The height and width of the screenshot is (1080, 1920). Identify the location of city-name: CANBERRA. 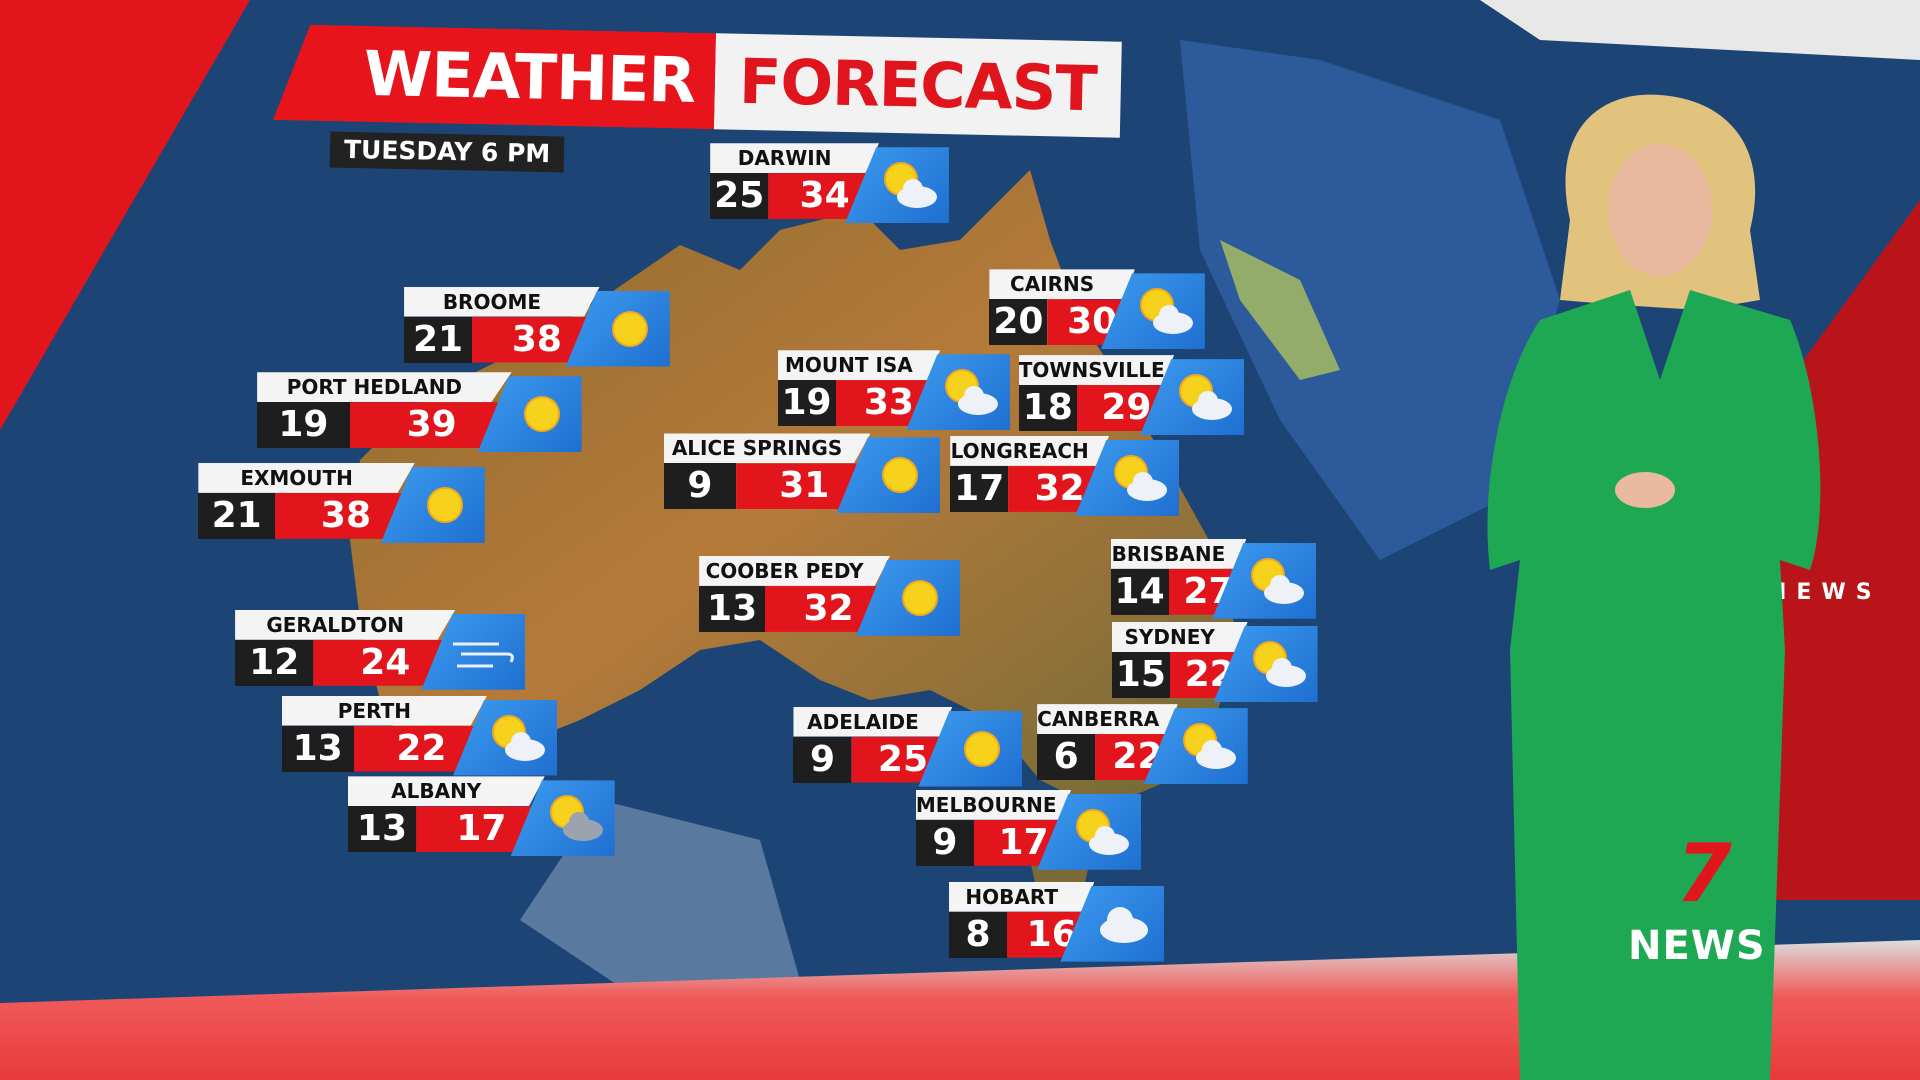
(1107, 719).